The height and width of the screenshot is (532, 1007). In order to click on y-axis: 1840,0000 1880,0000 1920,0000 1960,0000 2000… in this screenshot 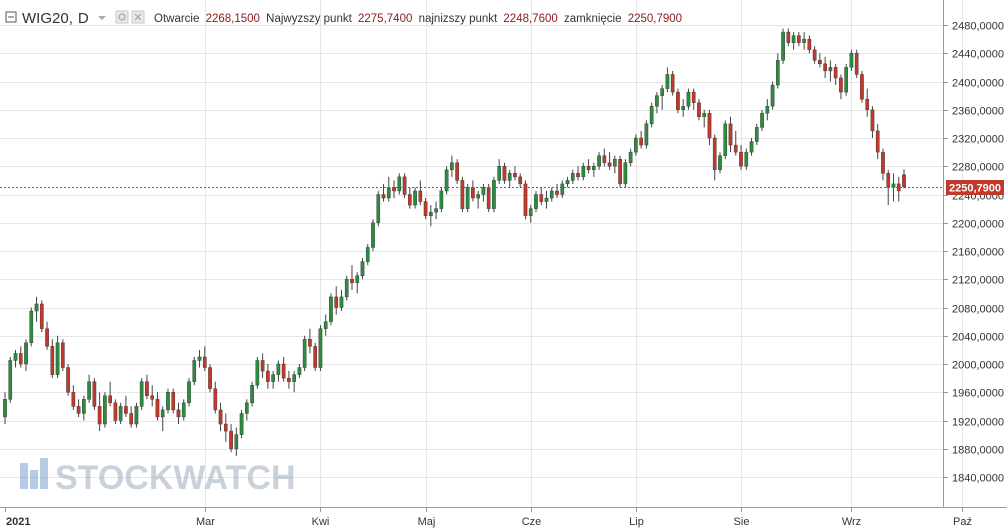, I will do `click(973, 253)`.